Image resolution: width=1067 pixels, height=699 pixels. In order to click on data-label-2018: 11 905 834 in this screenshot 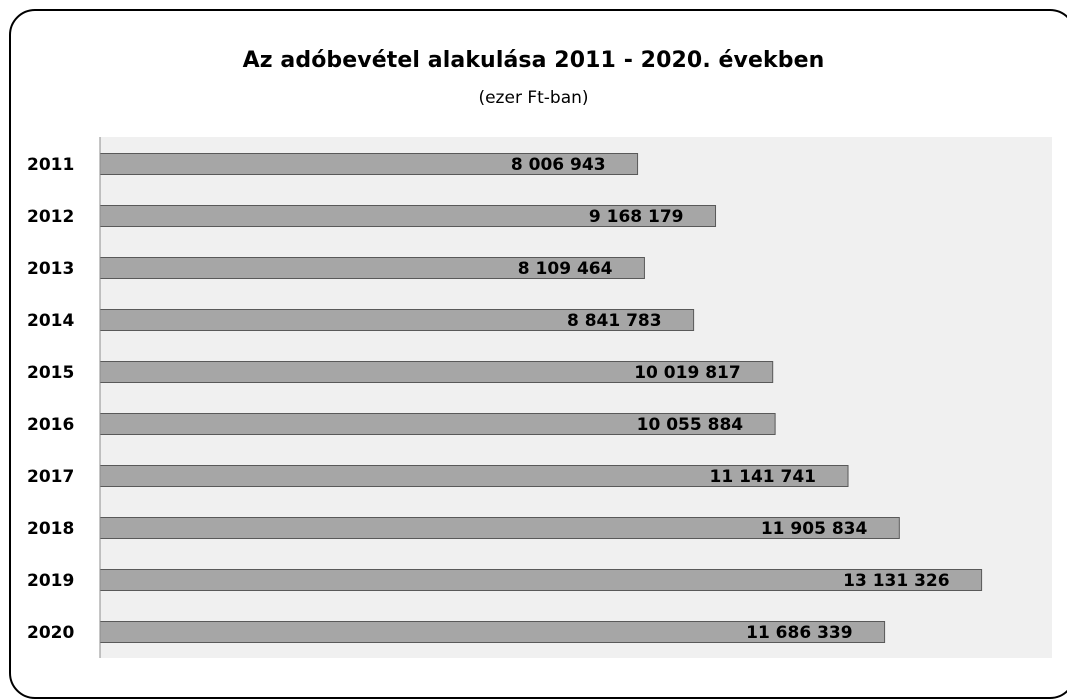, I will do `click(814, 529)`.